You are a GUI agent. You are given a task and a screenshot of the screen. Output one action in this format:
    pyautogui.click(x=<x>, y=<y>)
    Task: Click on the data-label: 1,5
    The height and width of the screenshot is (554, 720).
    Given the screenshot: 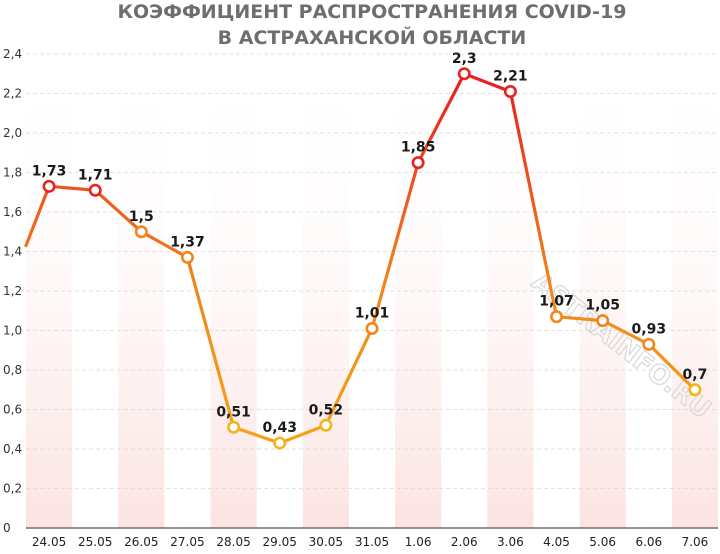 What is the action you would take?
    pyautogui.click(x=141, y=217)
    